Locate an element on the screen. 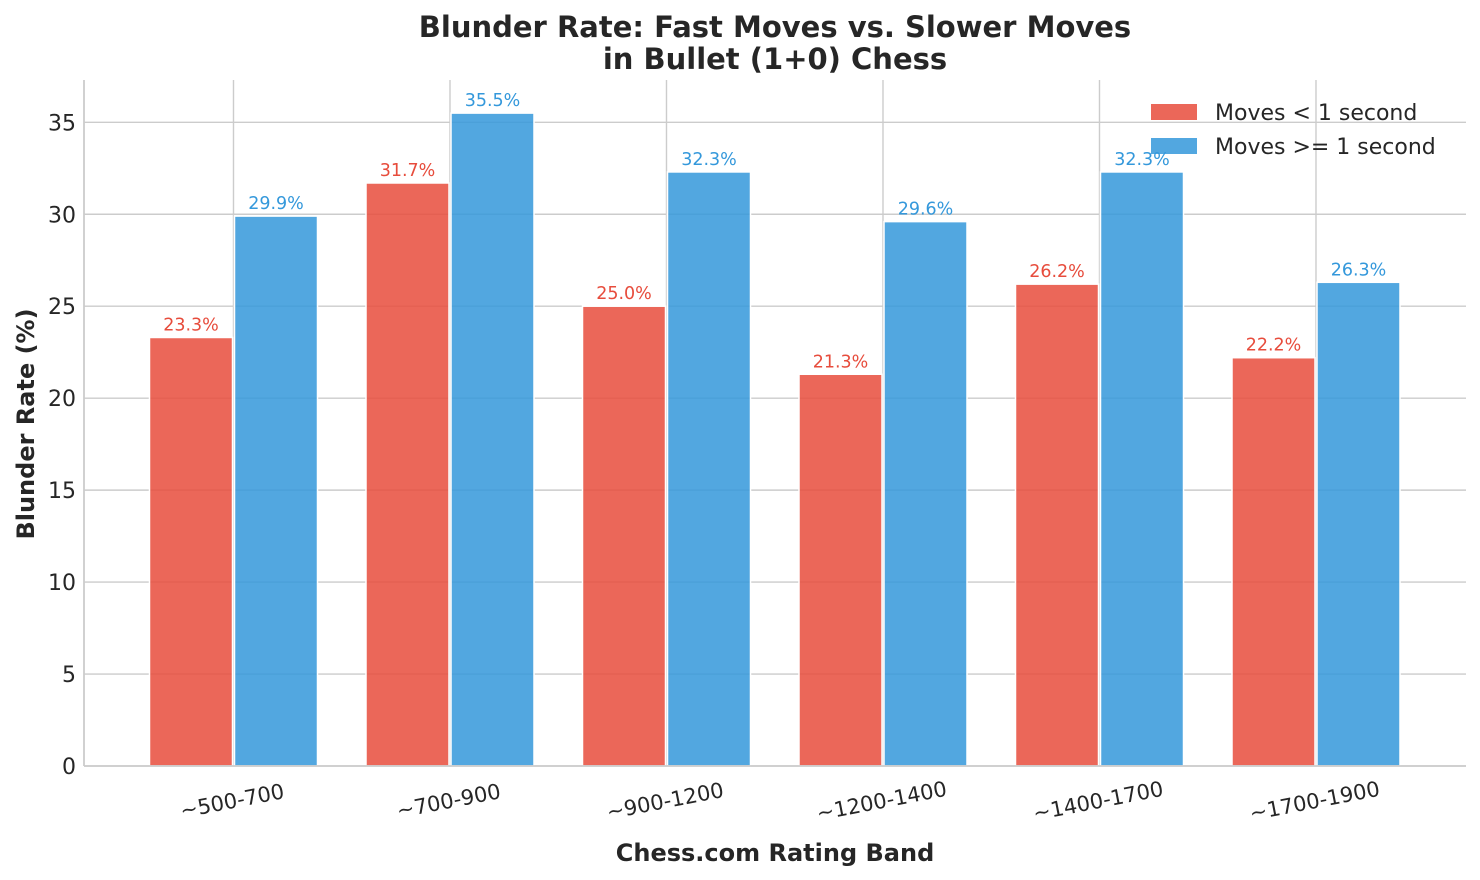  bar-series-0-~900-1200 is located at coordinates (624, 536).